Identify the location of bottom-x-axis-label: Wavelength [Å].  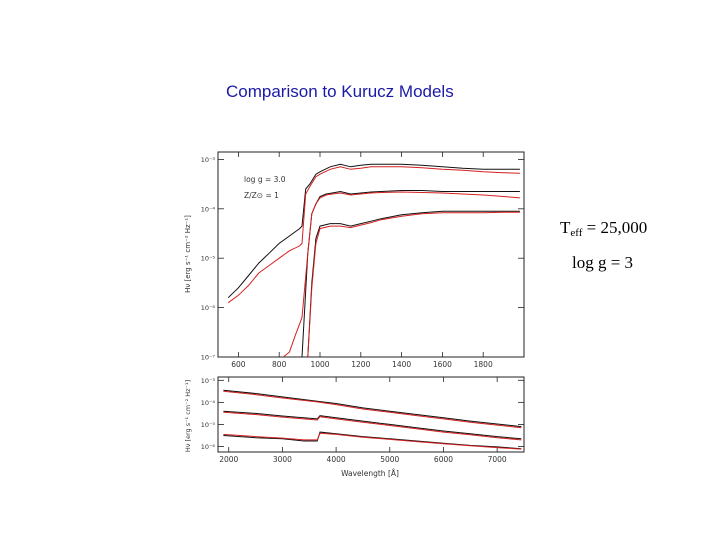
(370, 473).